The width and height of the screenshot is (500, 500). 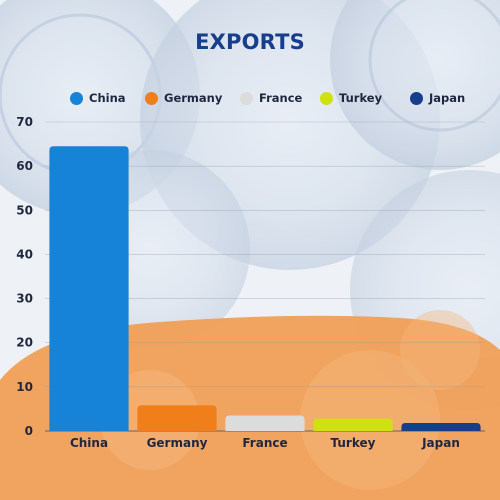 What do you see at coordinates (353, 424) in the screenshot?
I see `bar-turkey` at bounding box center [353, 424].